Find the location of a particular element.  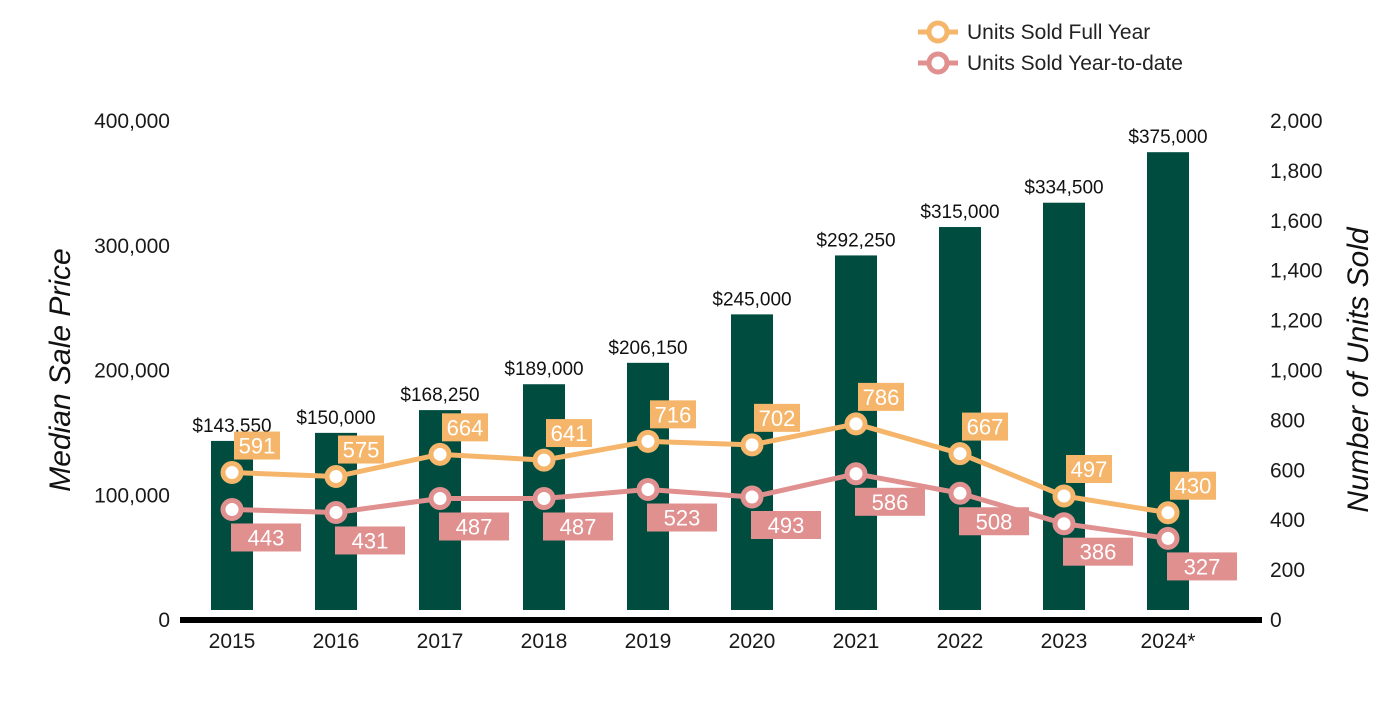

point-value-label: 327 is located at coordinates (1202, 566).